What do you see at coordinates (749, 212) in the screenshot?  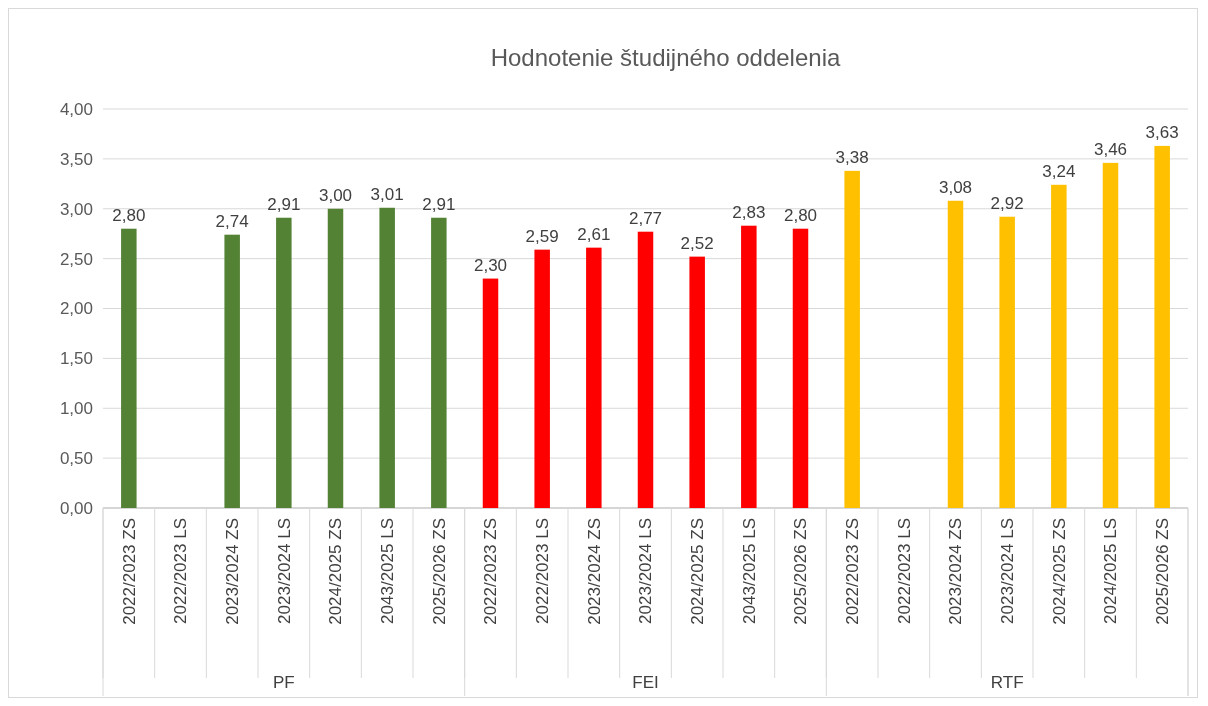 I see `data-label: 2,83` at bounding box center [749, 212].